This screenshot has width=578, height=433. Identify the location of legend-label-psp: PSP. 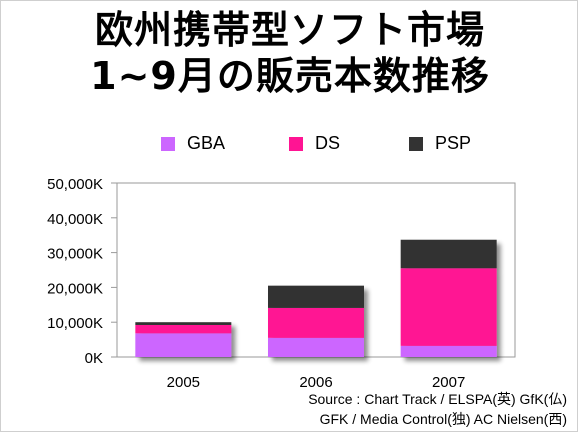
(453, 143).